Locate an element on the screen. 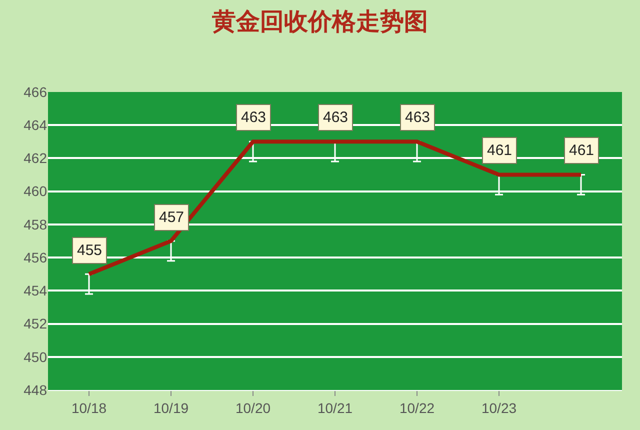  x-tick-label: 10/22 is located at coordinates (417, 408).